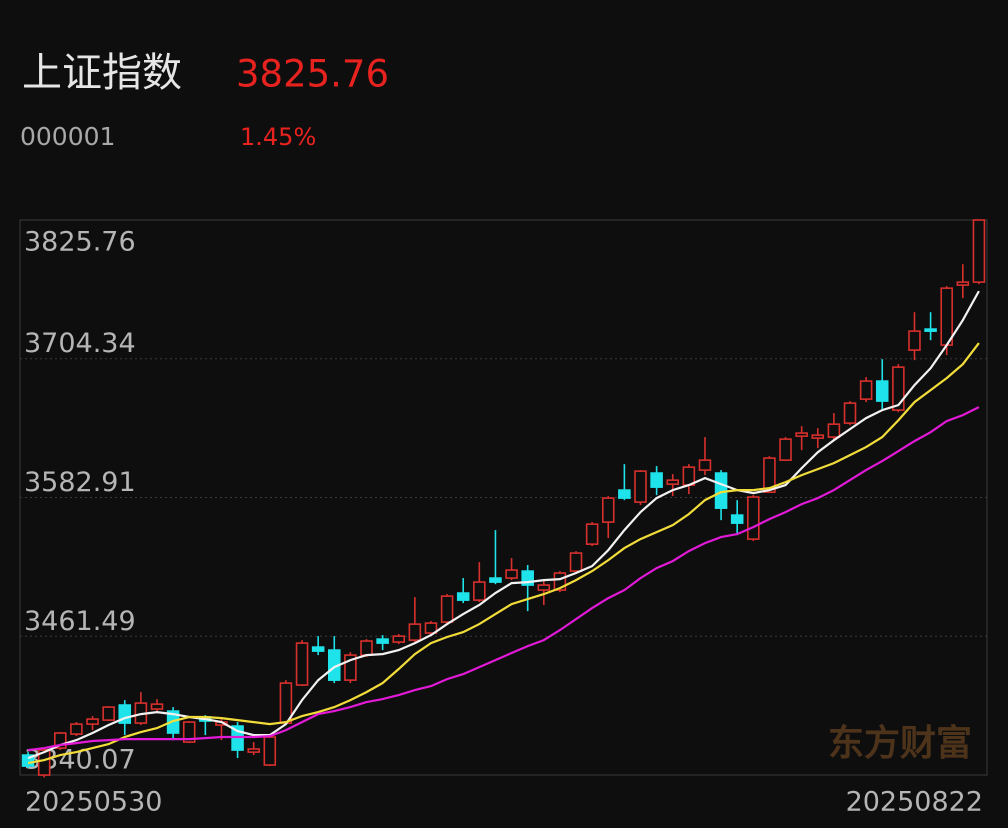  Describe the element at coordinates (80, 242) in the screenshot. I see `y-tick-label: 3825.76` at that location.